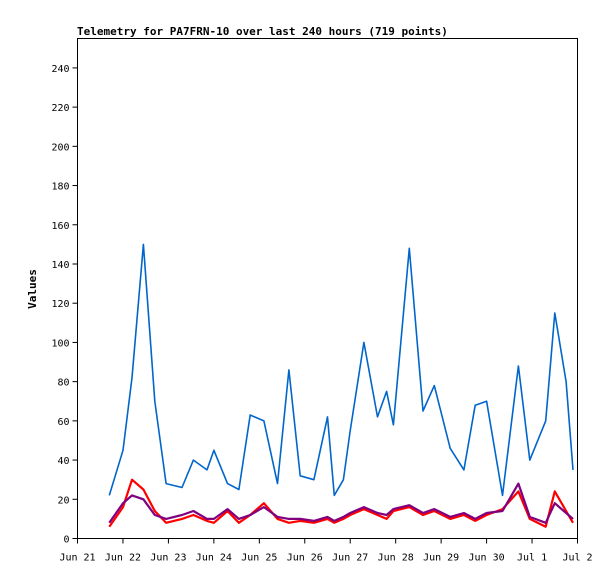  Describe the element at coordinates (350, 558) in the screenshot. I see `x-tick-label: Jun 27` at that location.